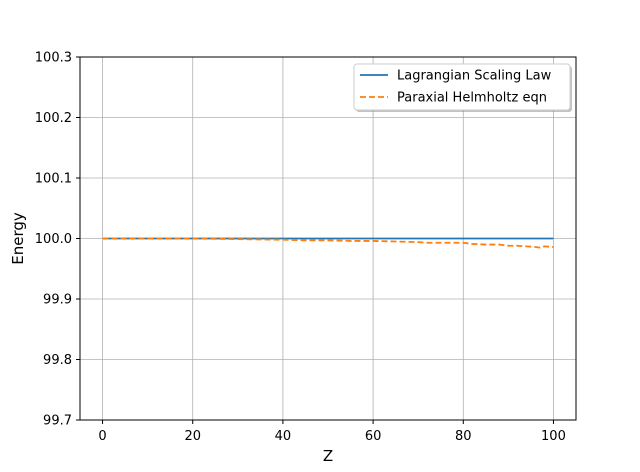  I want to click on y-tick-label: 100.0, so click(53, 239).